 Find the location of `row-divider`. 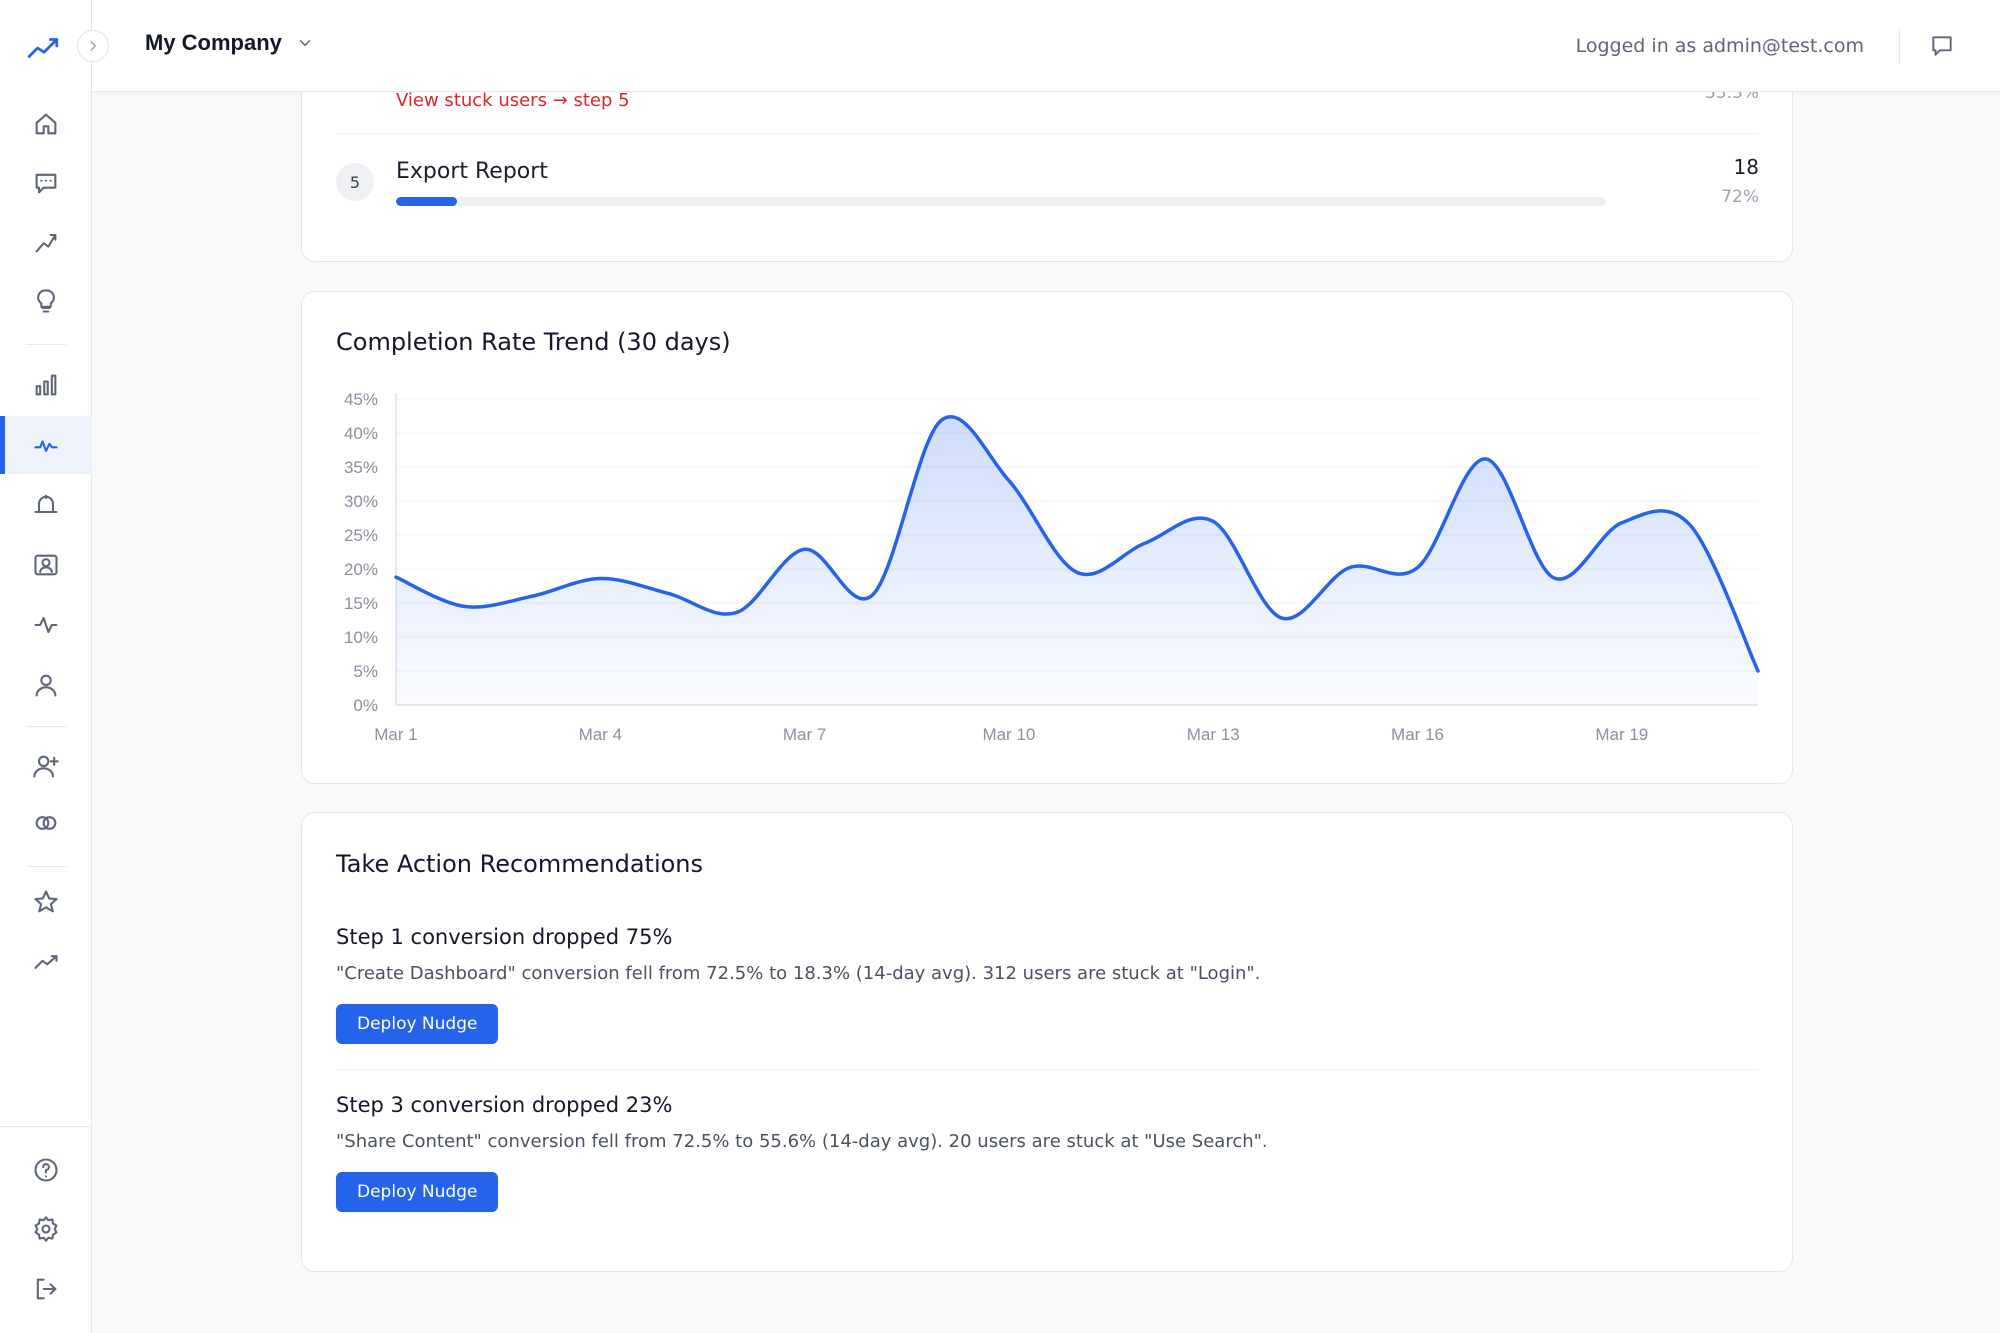

row-divider is located at coordinates (1047, 133).